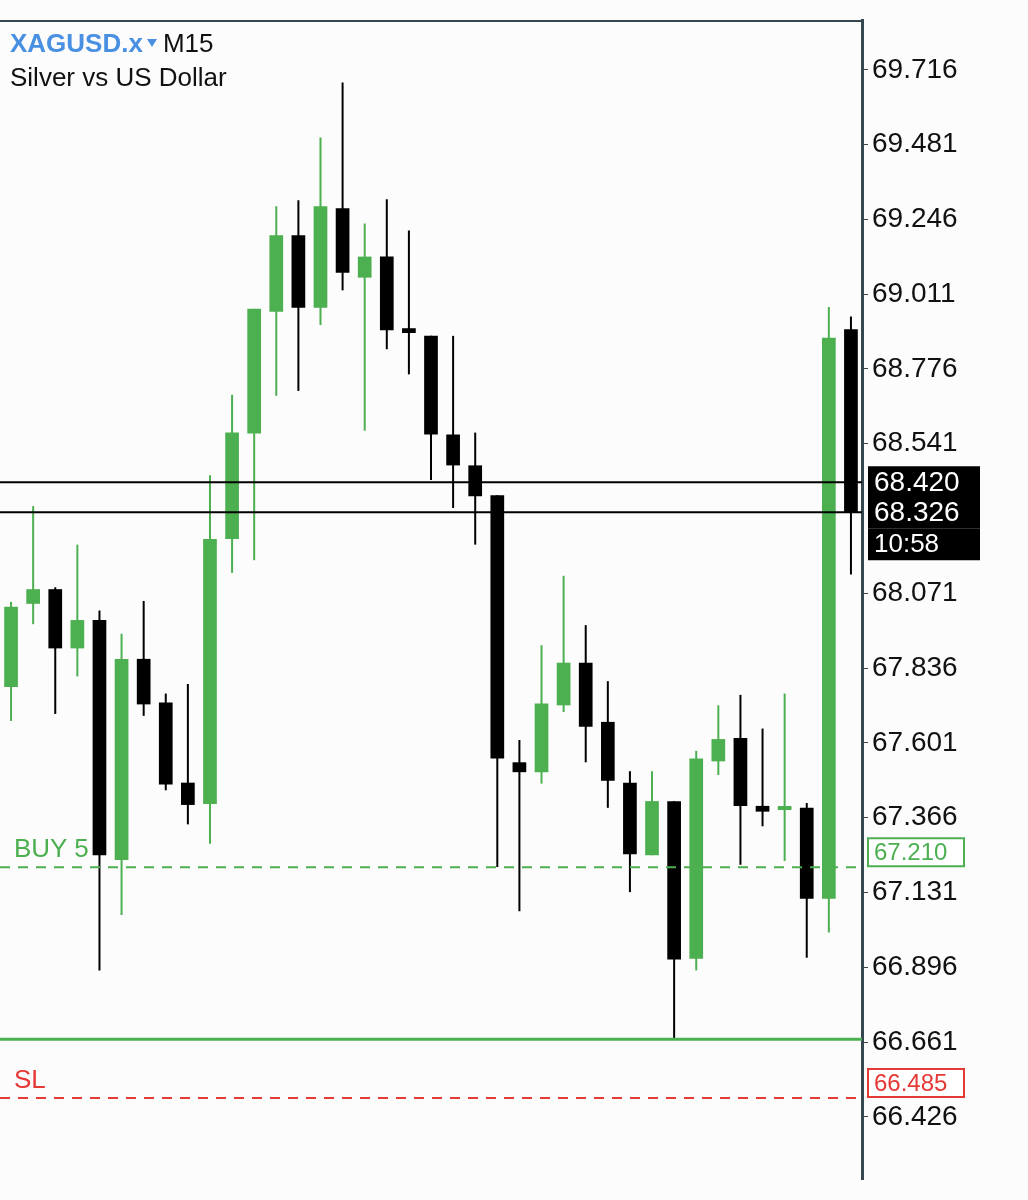 The image size is (1028, 1200). I want to click on y-tick-label: 68.071, so click(915, 592).